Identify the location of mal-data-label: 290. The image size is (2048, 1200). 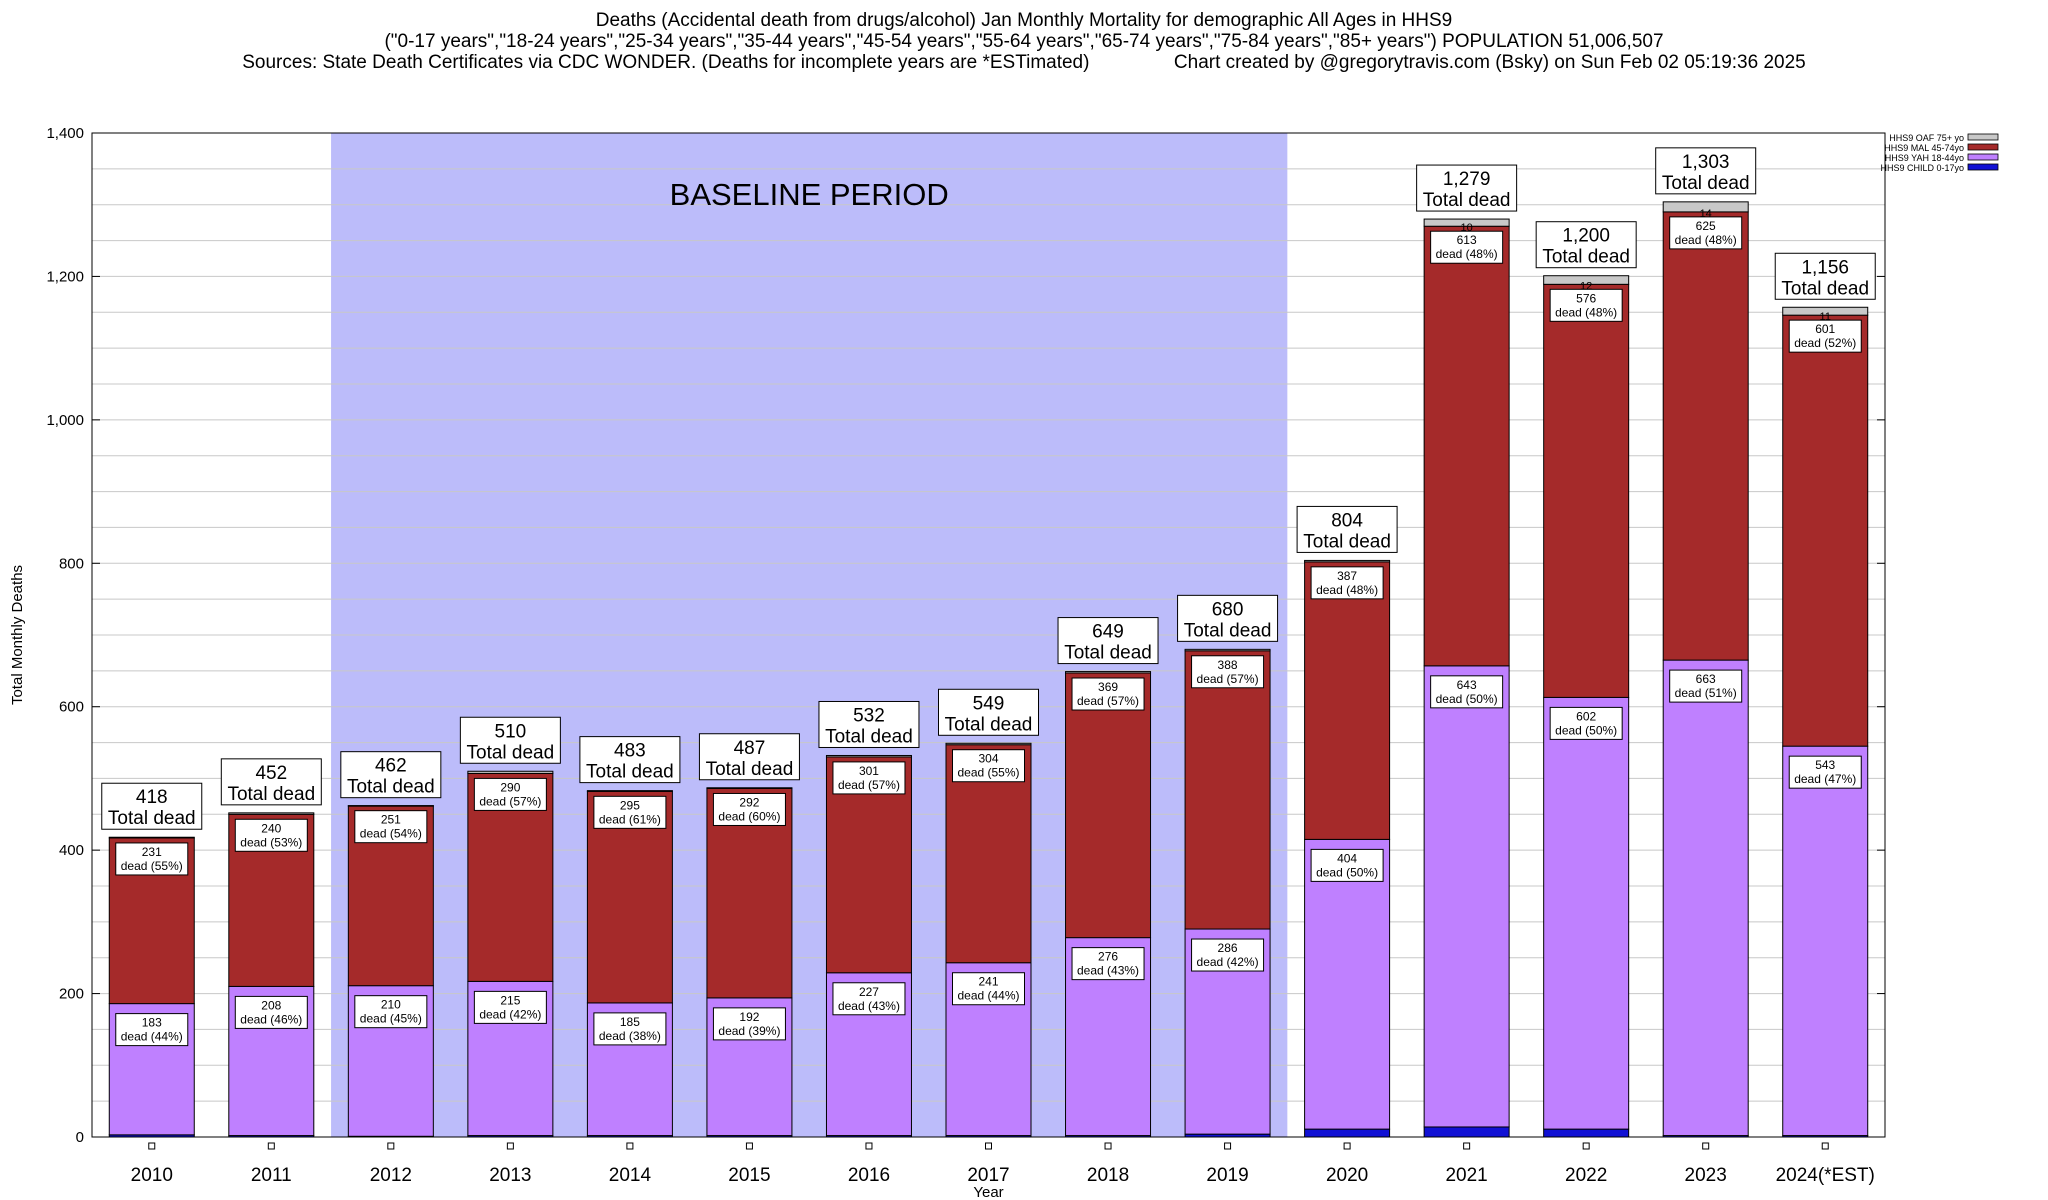
(510, 787).